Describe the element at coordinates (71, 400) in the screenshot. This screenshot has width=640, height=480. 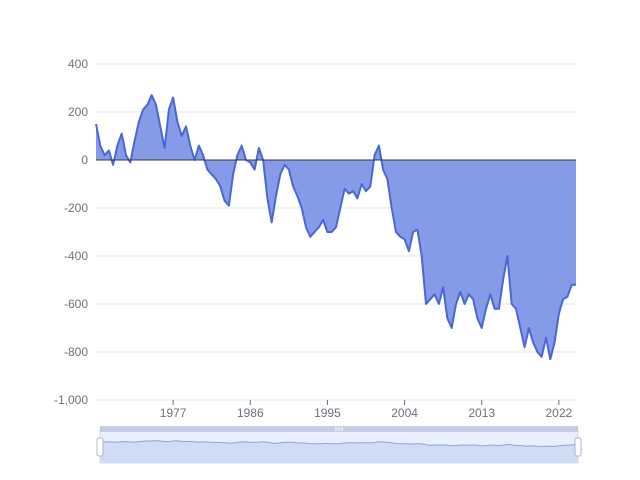
I see `y-tick-label: -1,000` at that location.